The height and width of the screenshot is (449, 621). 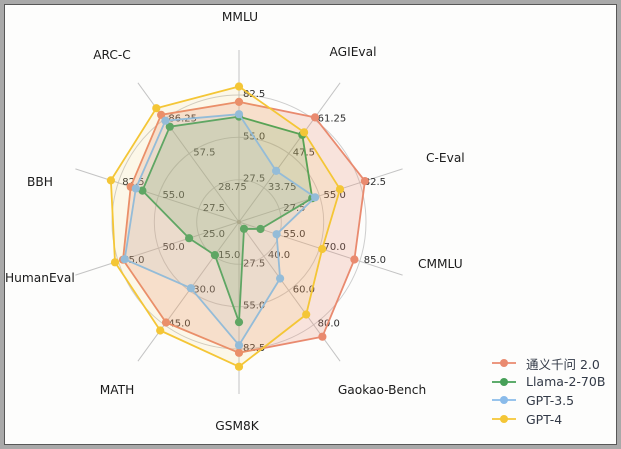 I want to click on ring-tick-label: 85.0, so click(x=375, y=260).